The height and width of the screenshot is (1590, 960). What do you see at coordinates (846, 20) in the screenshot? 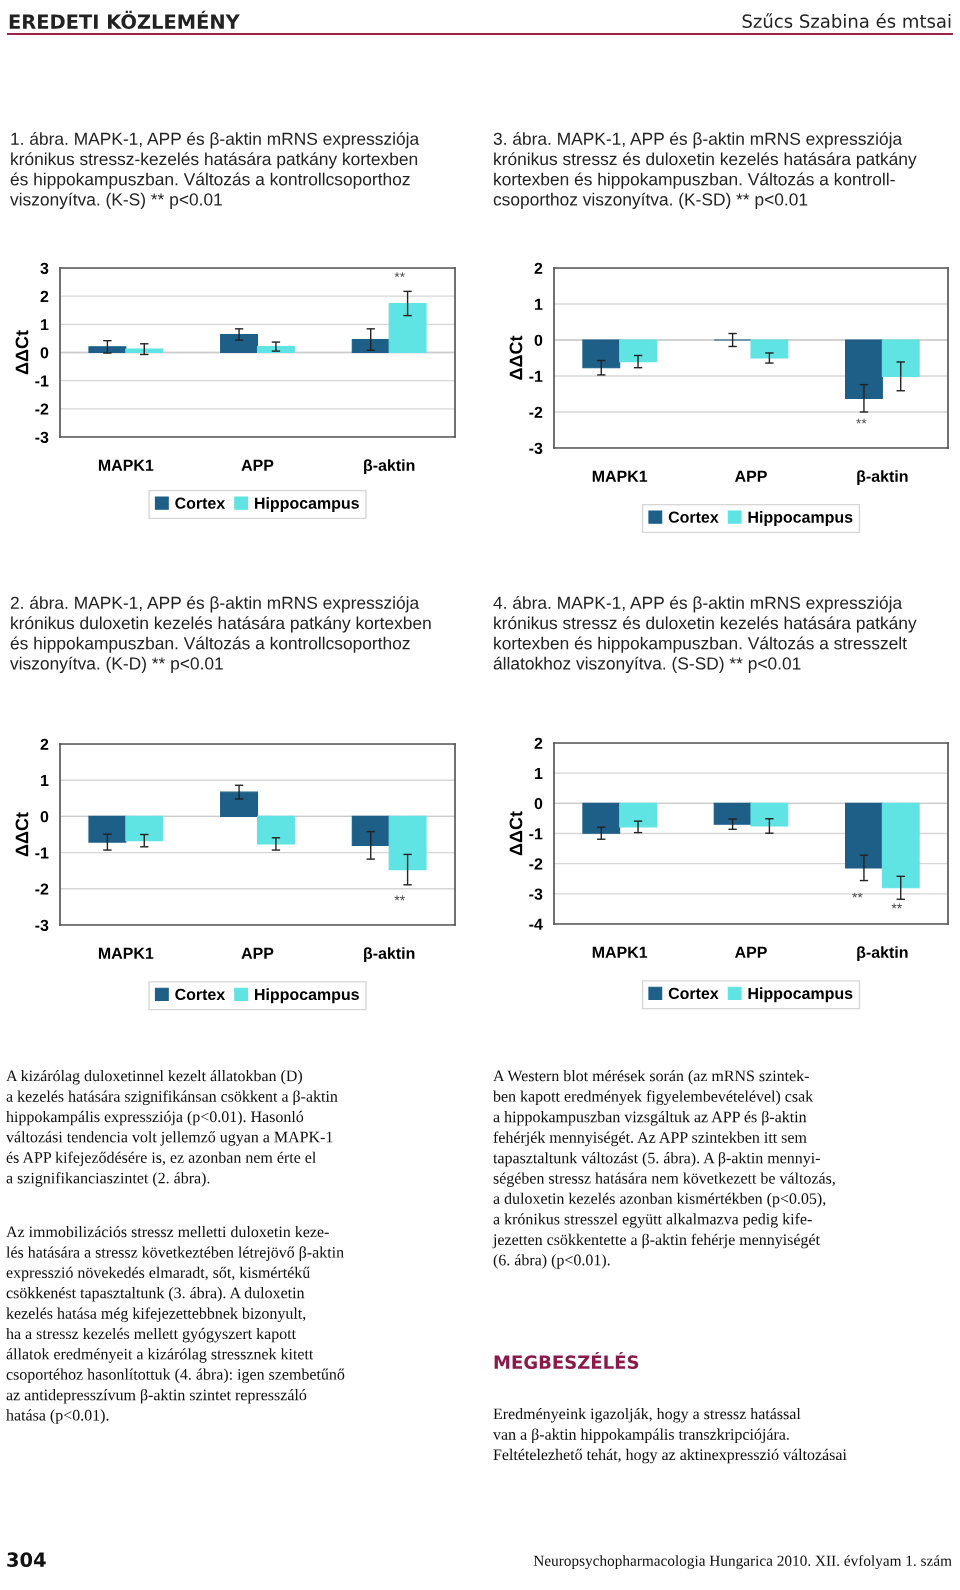
I see `text: Szűcs Szabina és mtsai` at bounding box center [846, 20].